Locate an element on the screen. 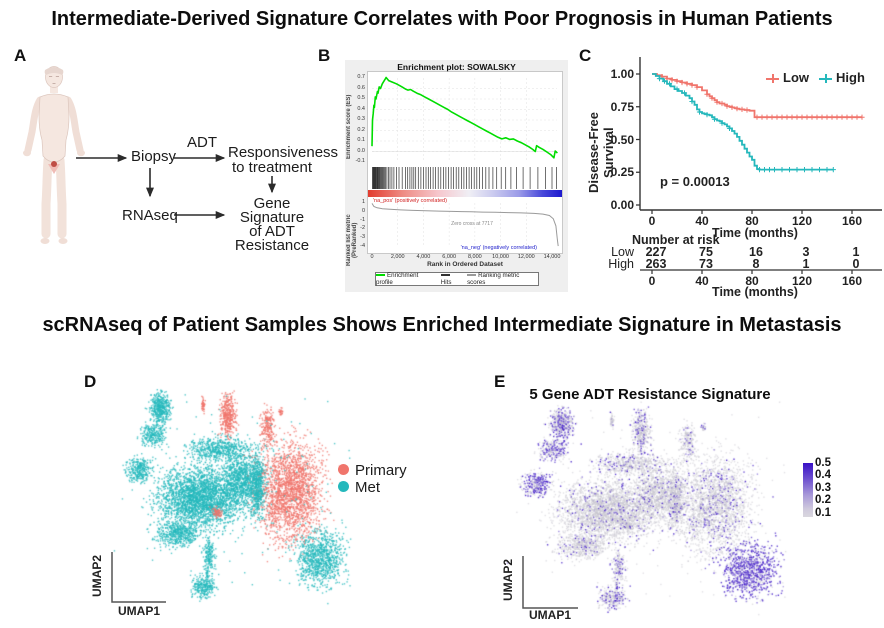  high-curve-marker is located at coordinates (825, 78).